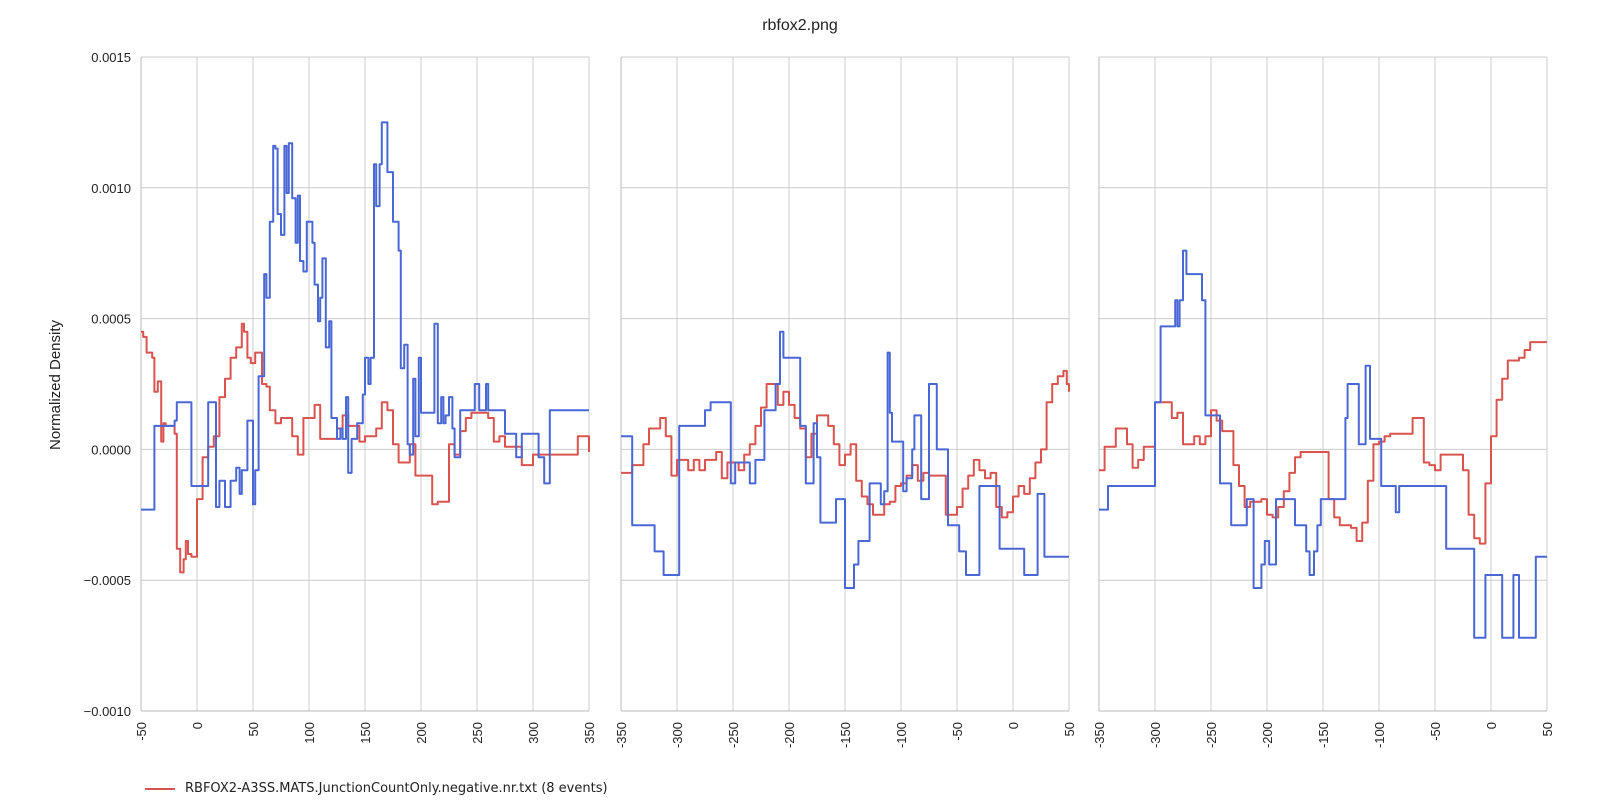  I want to click on x-tick-label: 100, so click(309, 733).